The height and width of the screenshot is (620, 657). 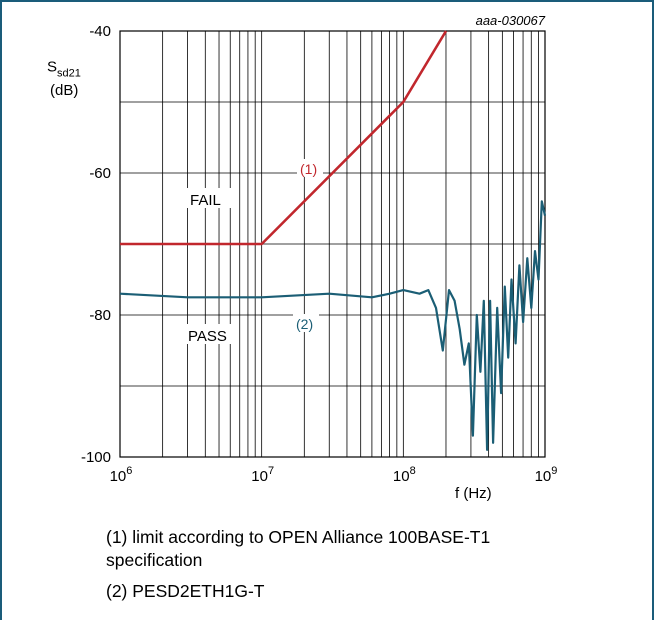 I want to click on fail-region-label: FAIL, so click(x=205, y=200).